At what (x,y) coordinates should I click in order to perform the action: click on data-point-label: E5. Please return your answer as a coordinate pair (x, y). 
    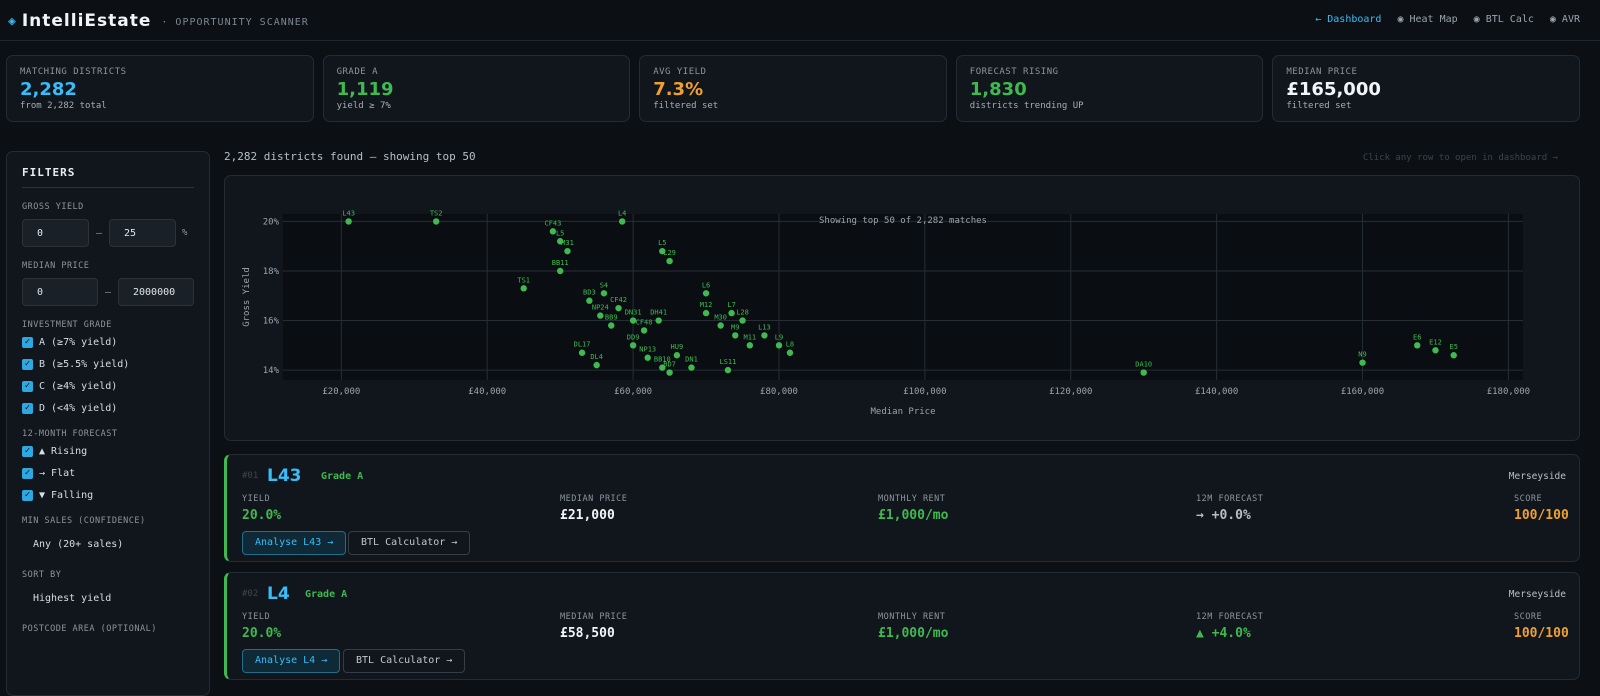
    Looking at the image, I should click on (1453, 347).